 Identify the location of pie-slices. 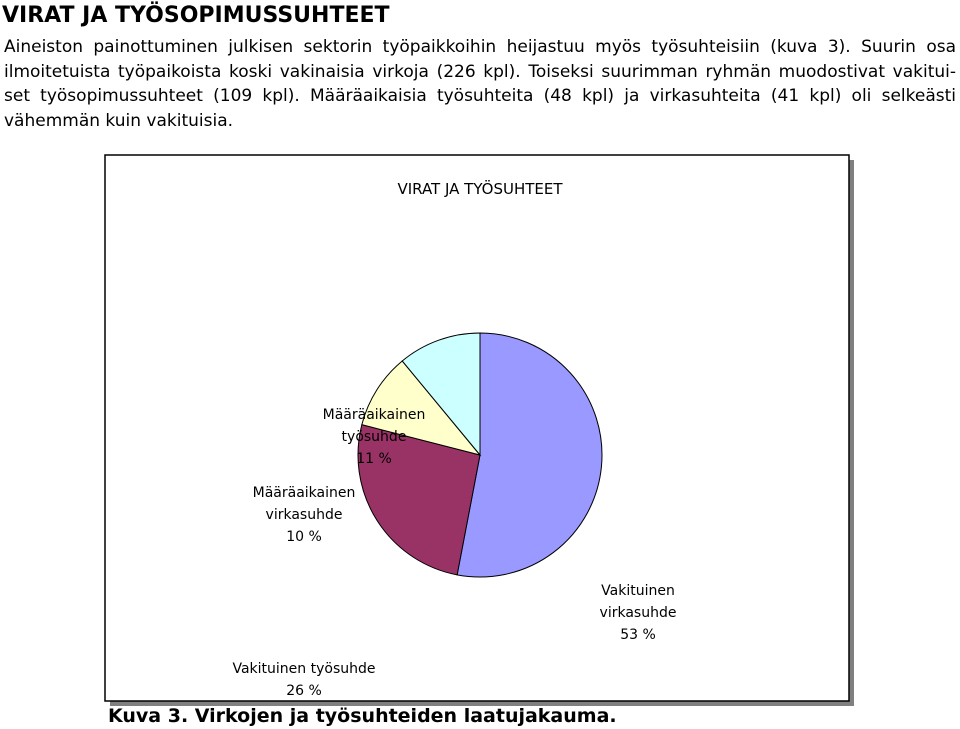
(480, 455).